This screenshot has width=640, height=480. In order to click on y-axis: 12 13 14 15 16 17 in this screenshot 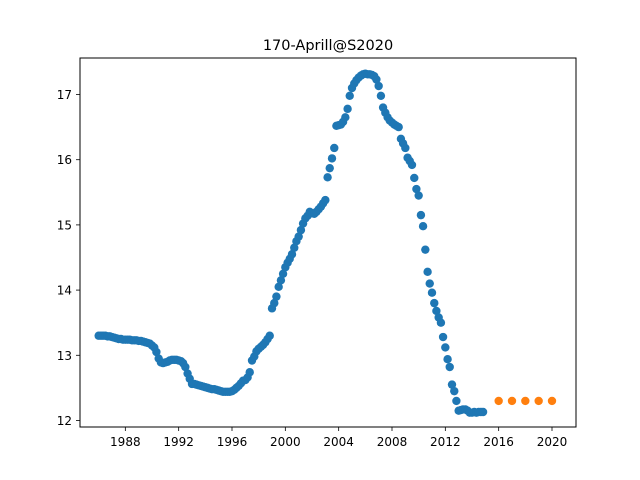, I will do `click(68, 258)`.